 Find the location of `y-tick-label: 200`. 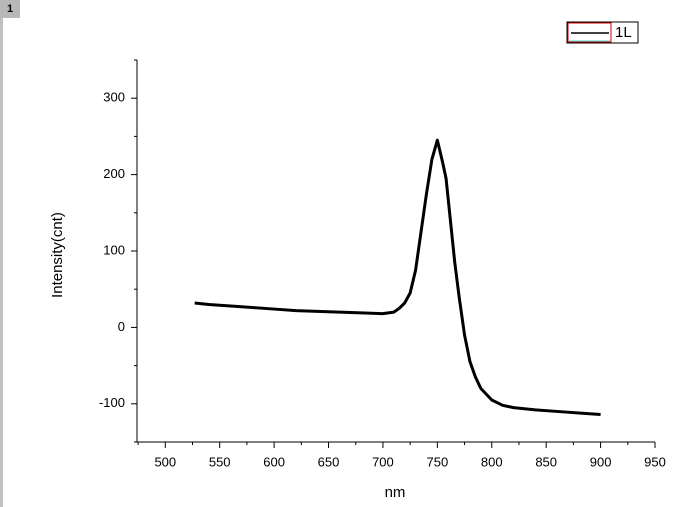

y-tick-label: 200 is located at coordinates (114, 173).